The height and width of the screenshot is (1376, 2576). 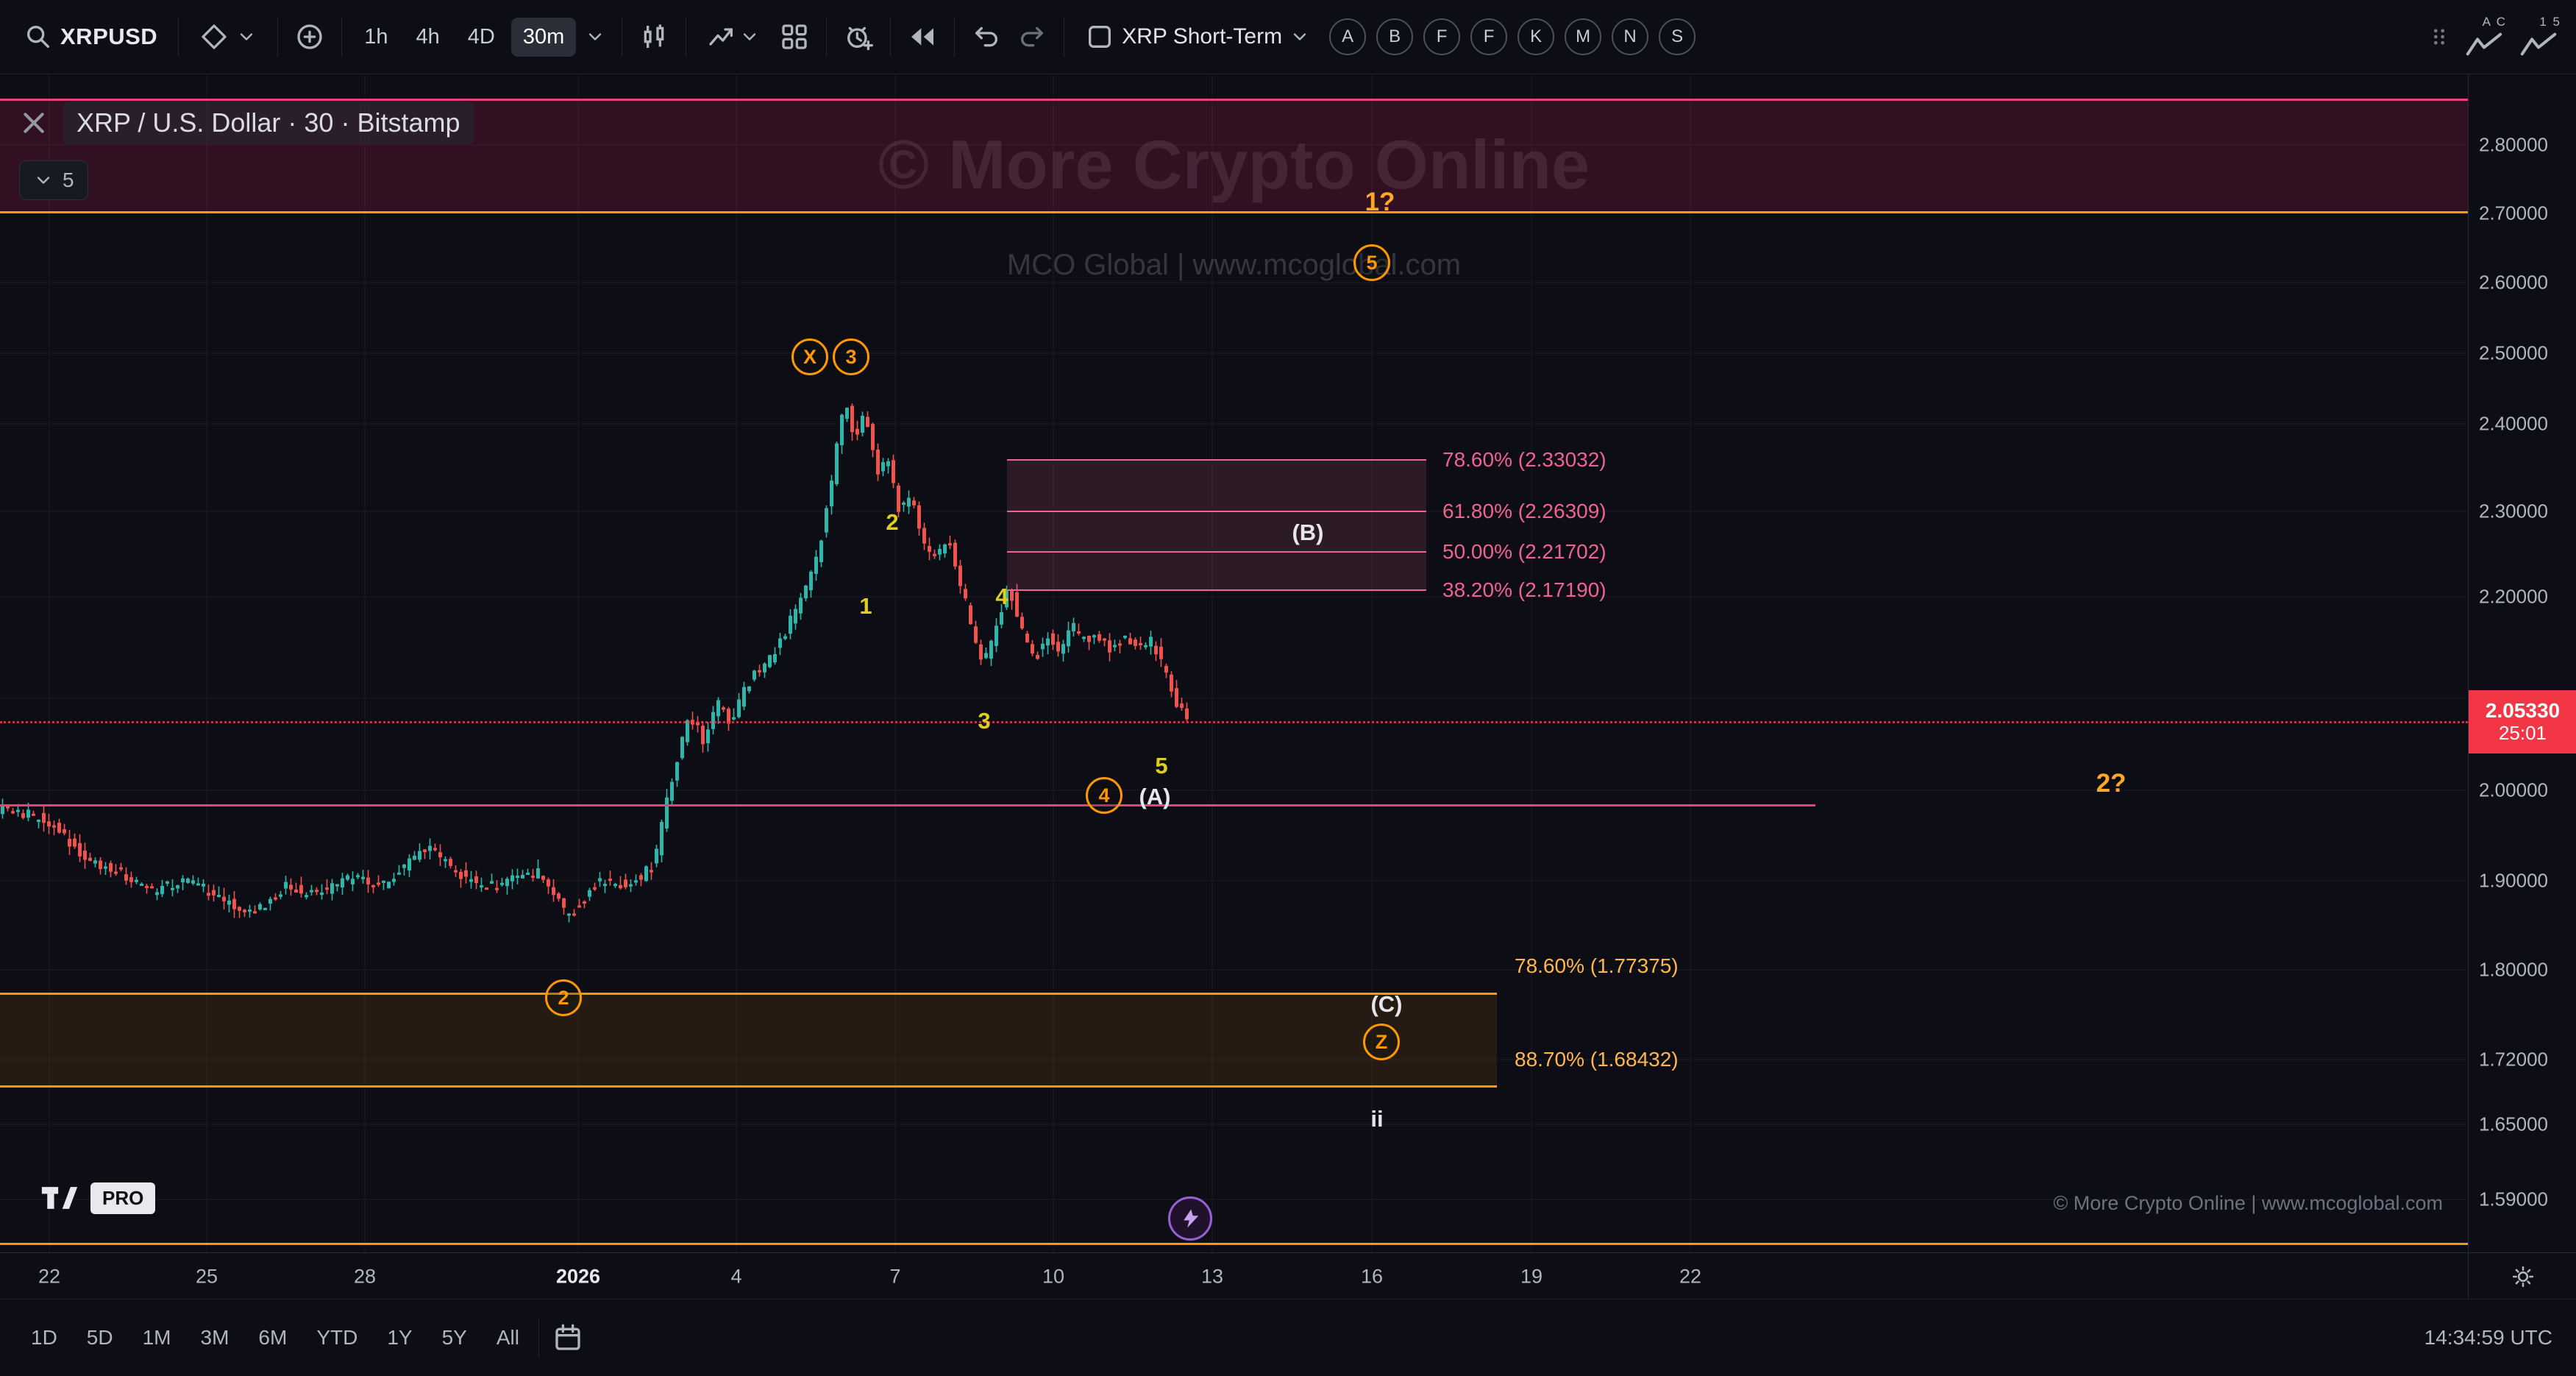 I want to click on shortcut-button-b-1: B, so click(x=1395, y=37).